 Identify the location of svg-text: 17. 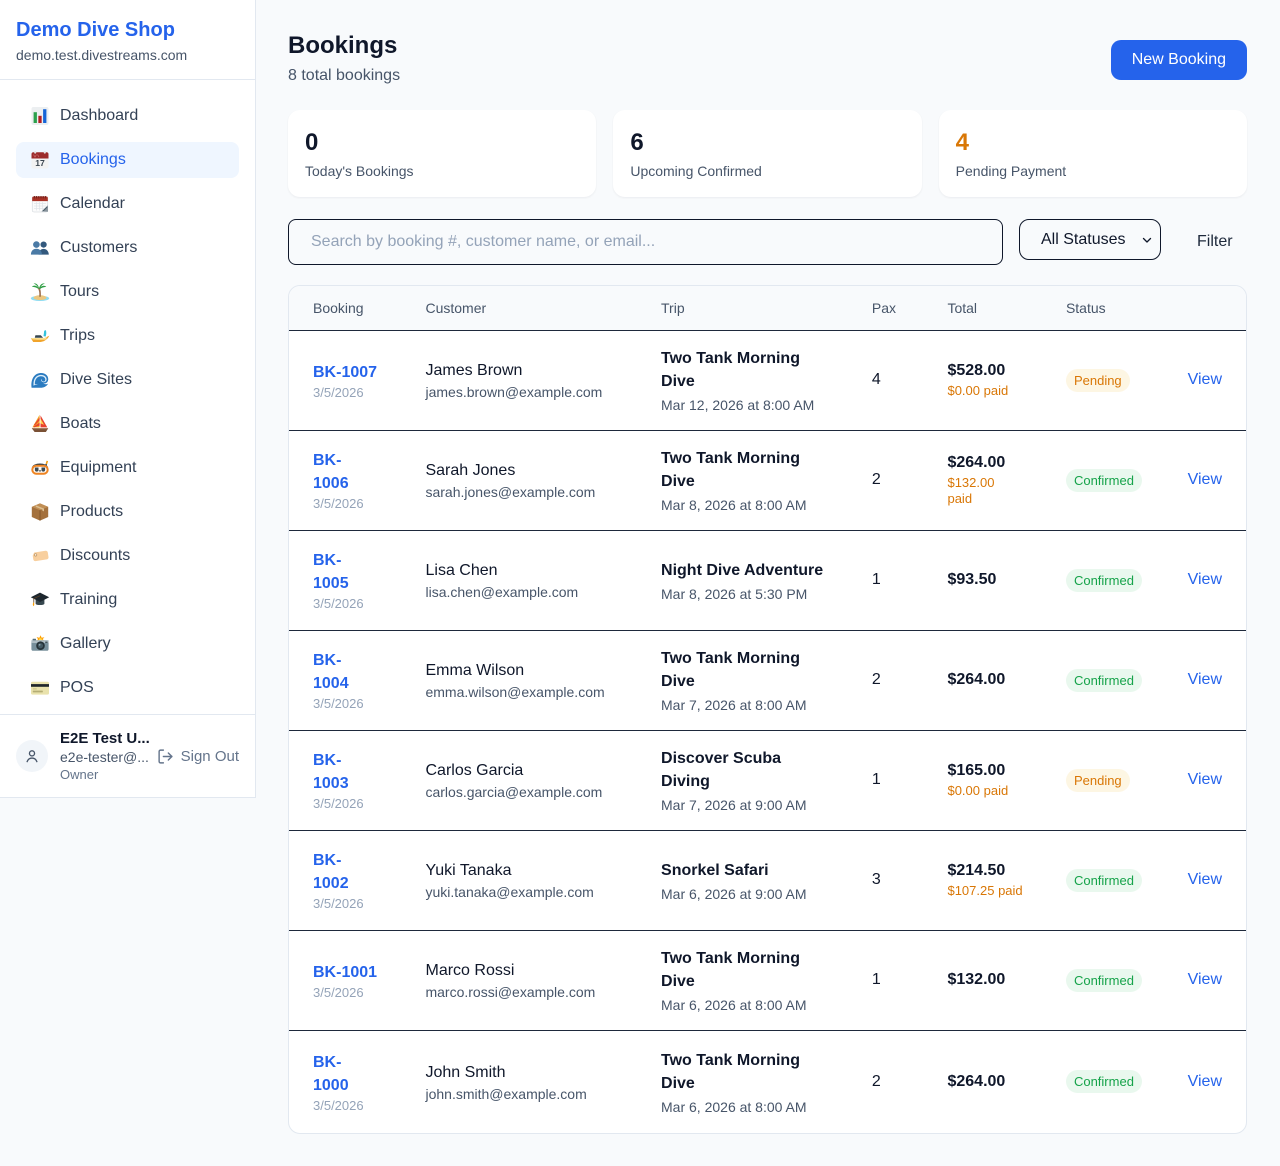
(40, 163).